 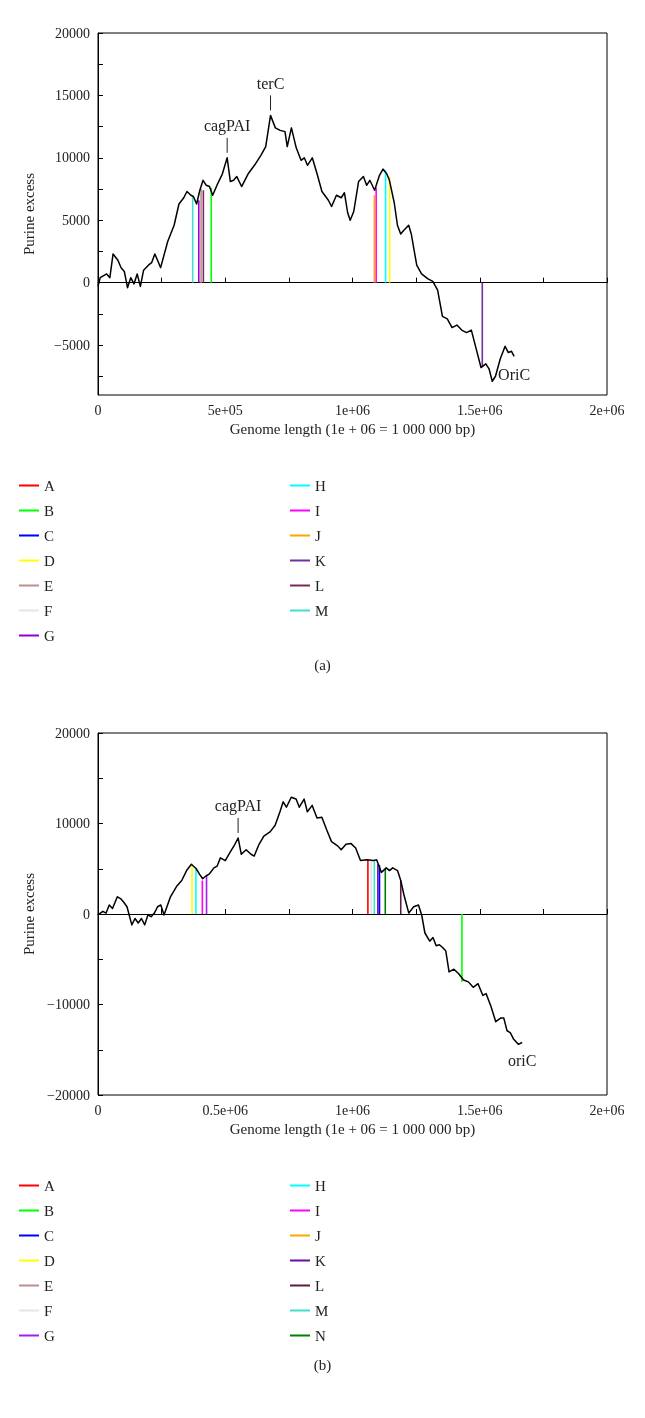 I want to click on y-tick-label: −20000, so click(x=68, y=1095).